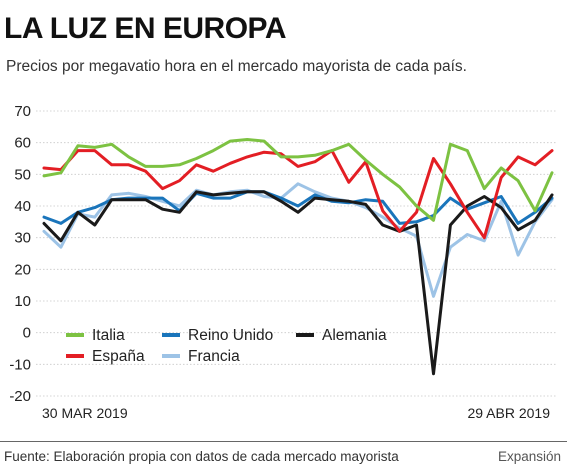  I want to click on legend-label-reino-unido: Reino Unido, so click(230, 335).